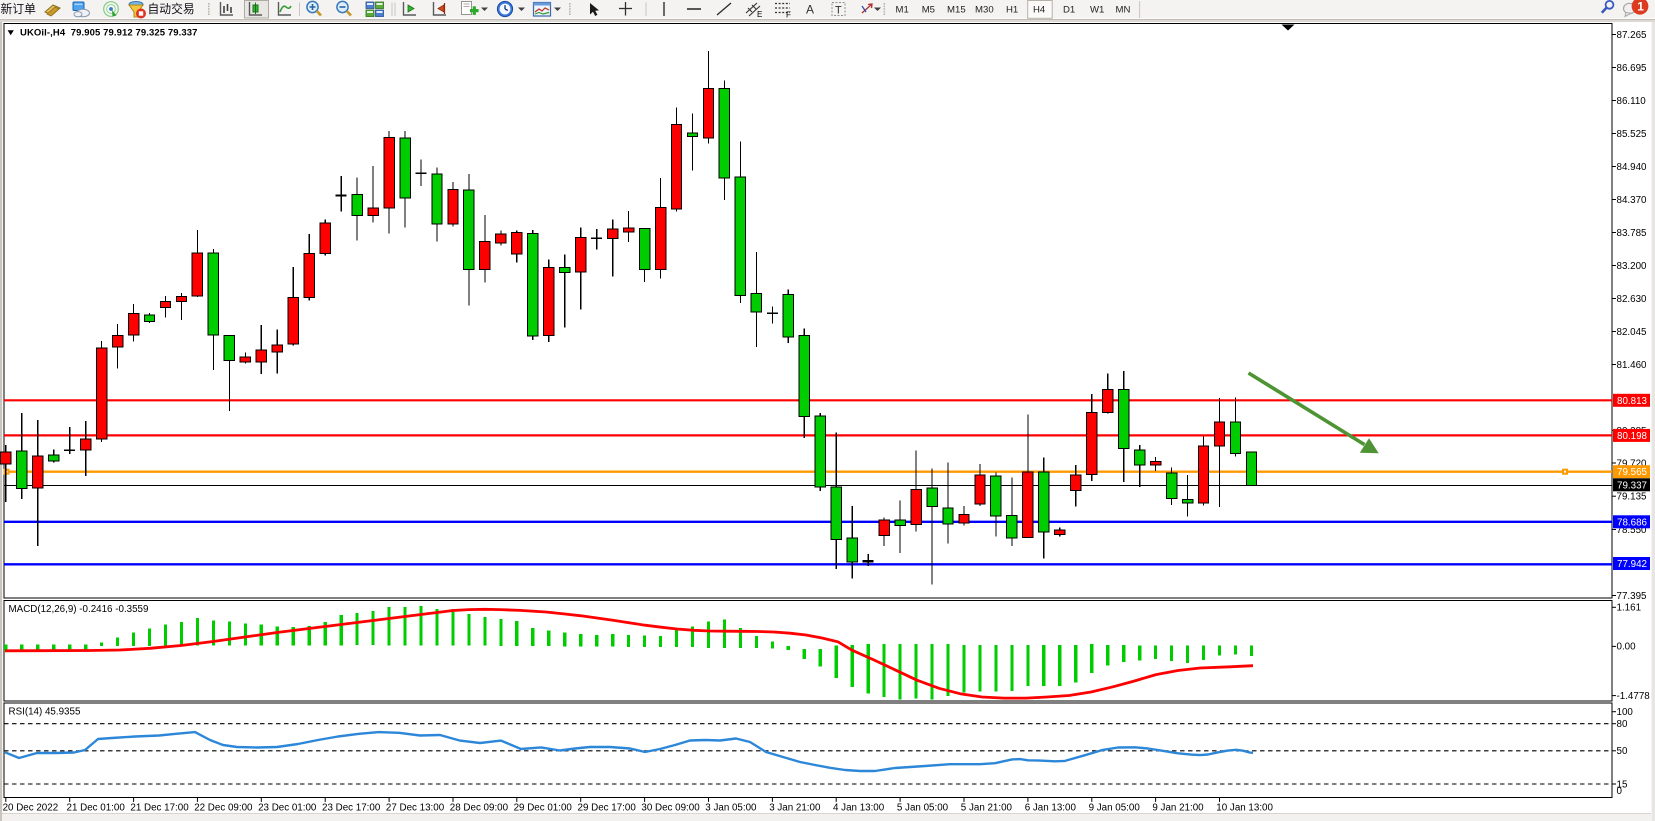  I want to click on svg-text: M15, so click(956, 10).